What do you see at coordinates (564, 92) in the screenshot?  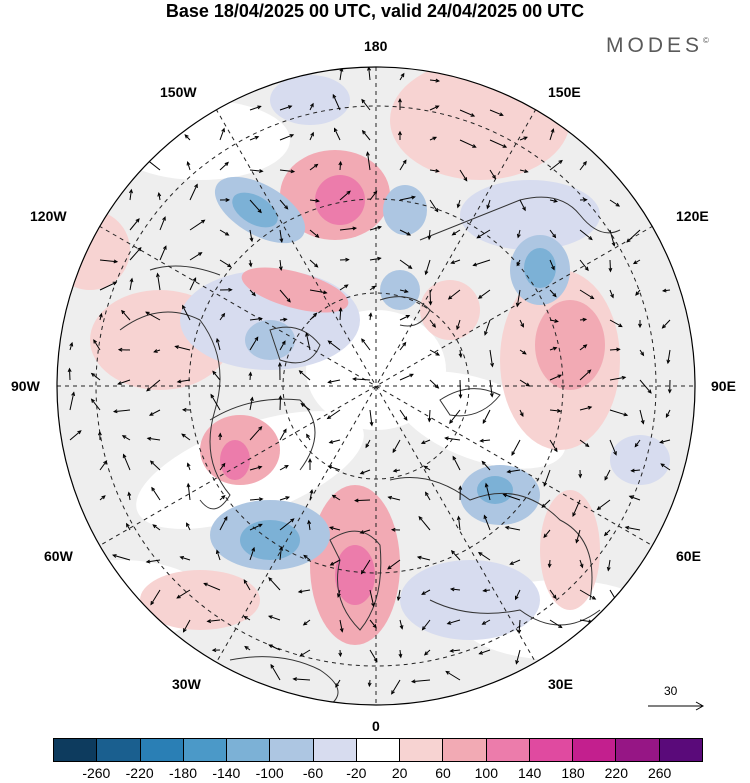 I see `lon-label-150e: 150E` at bounding box center [564, 92].